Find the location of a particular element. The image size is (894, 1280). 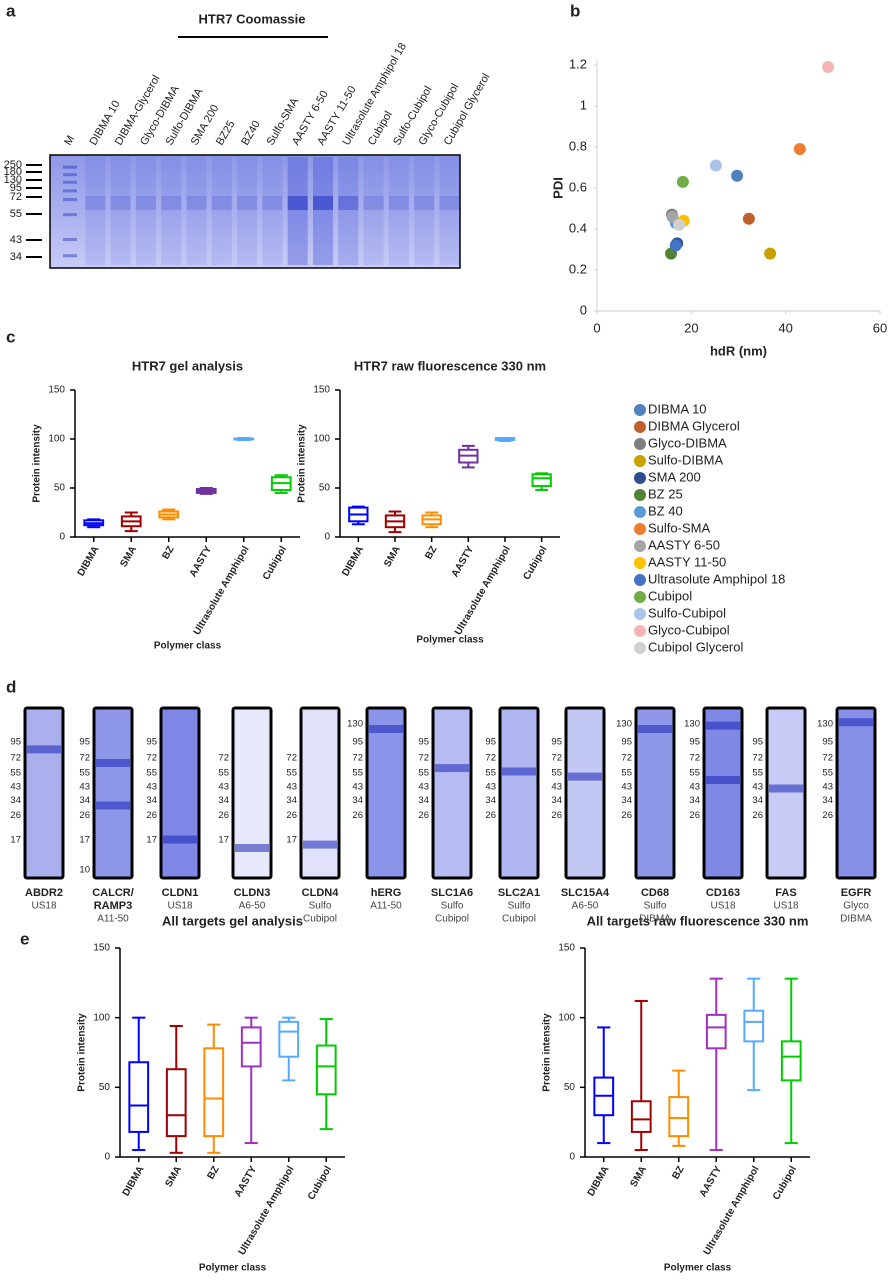

gel-polymer: Sulfo is located at coordinates (655, 906).